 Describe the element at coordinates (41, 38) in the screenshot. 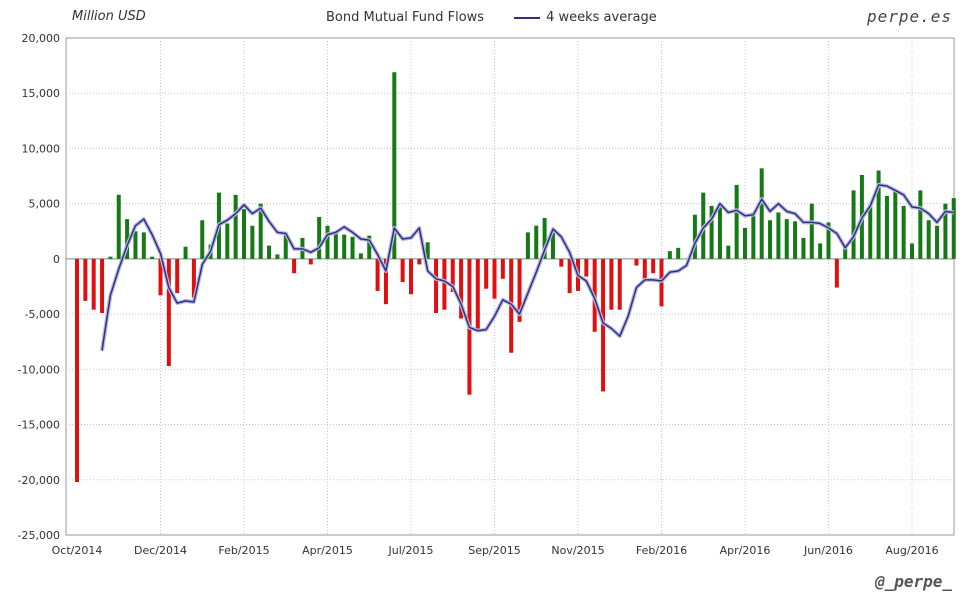

I see `y-tick-label: 20,000` at that location.